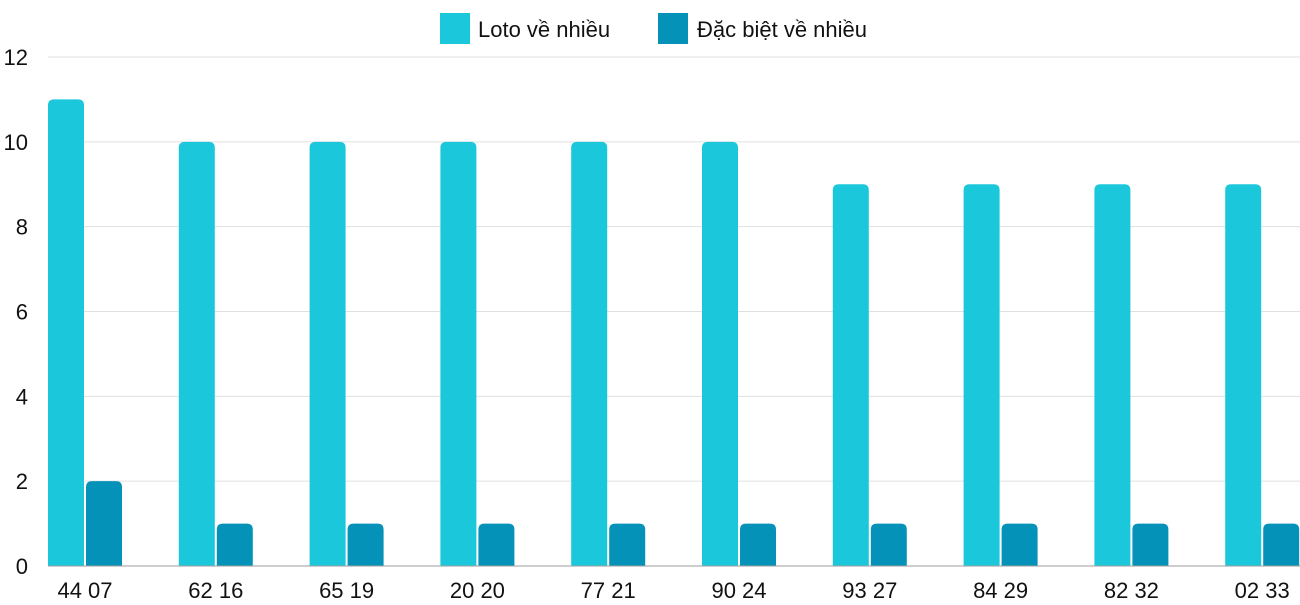 This screenshot has height=605, width=1300. Describe the element at coordinates (22, 396) in the screenshot. I see `y-tick-label: 4` at that location.